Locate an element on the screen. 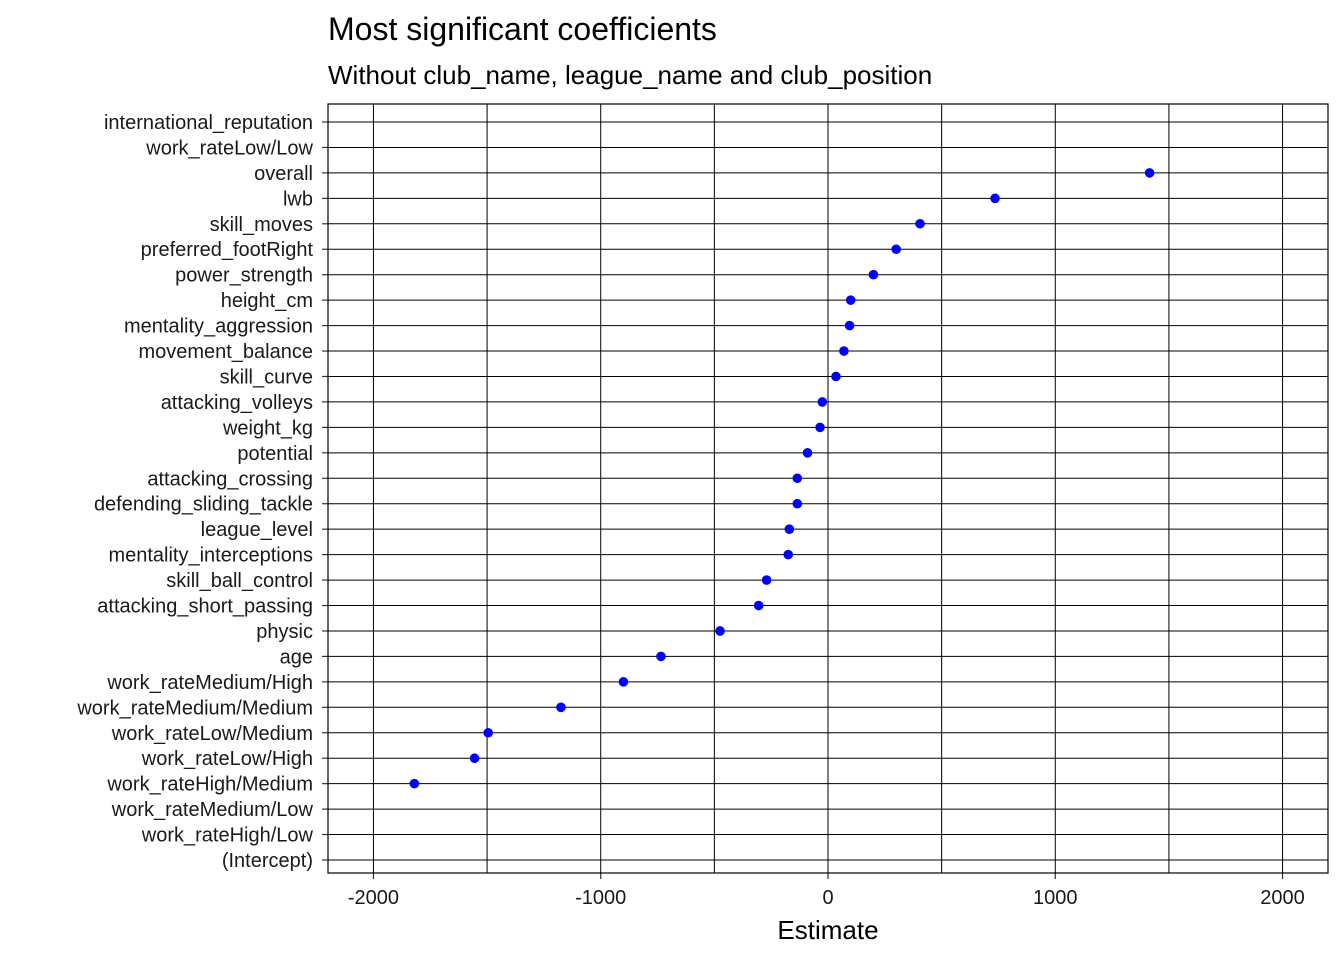 The width and height of the screenshot is (1344, 960). y-tick-label: skill_moves is located at coordinates (261, 225).